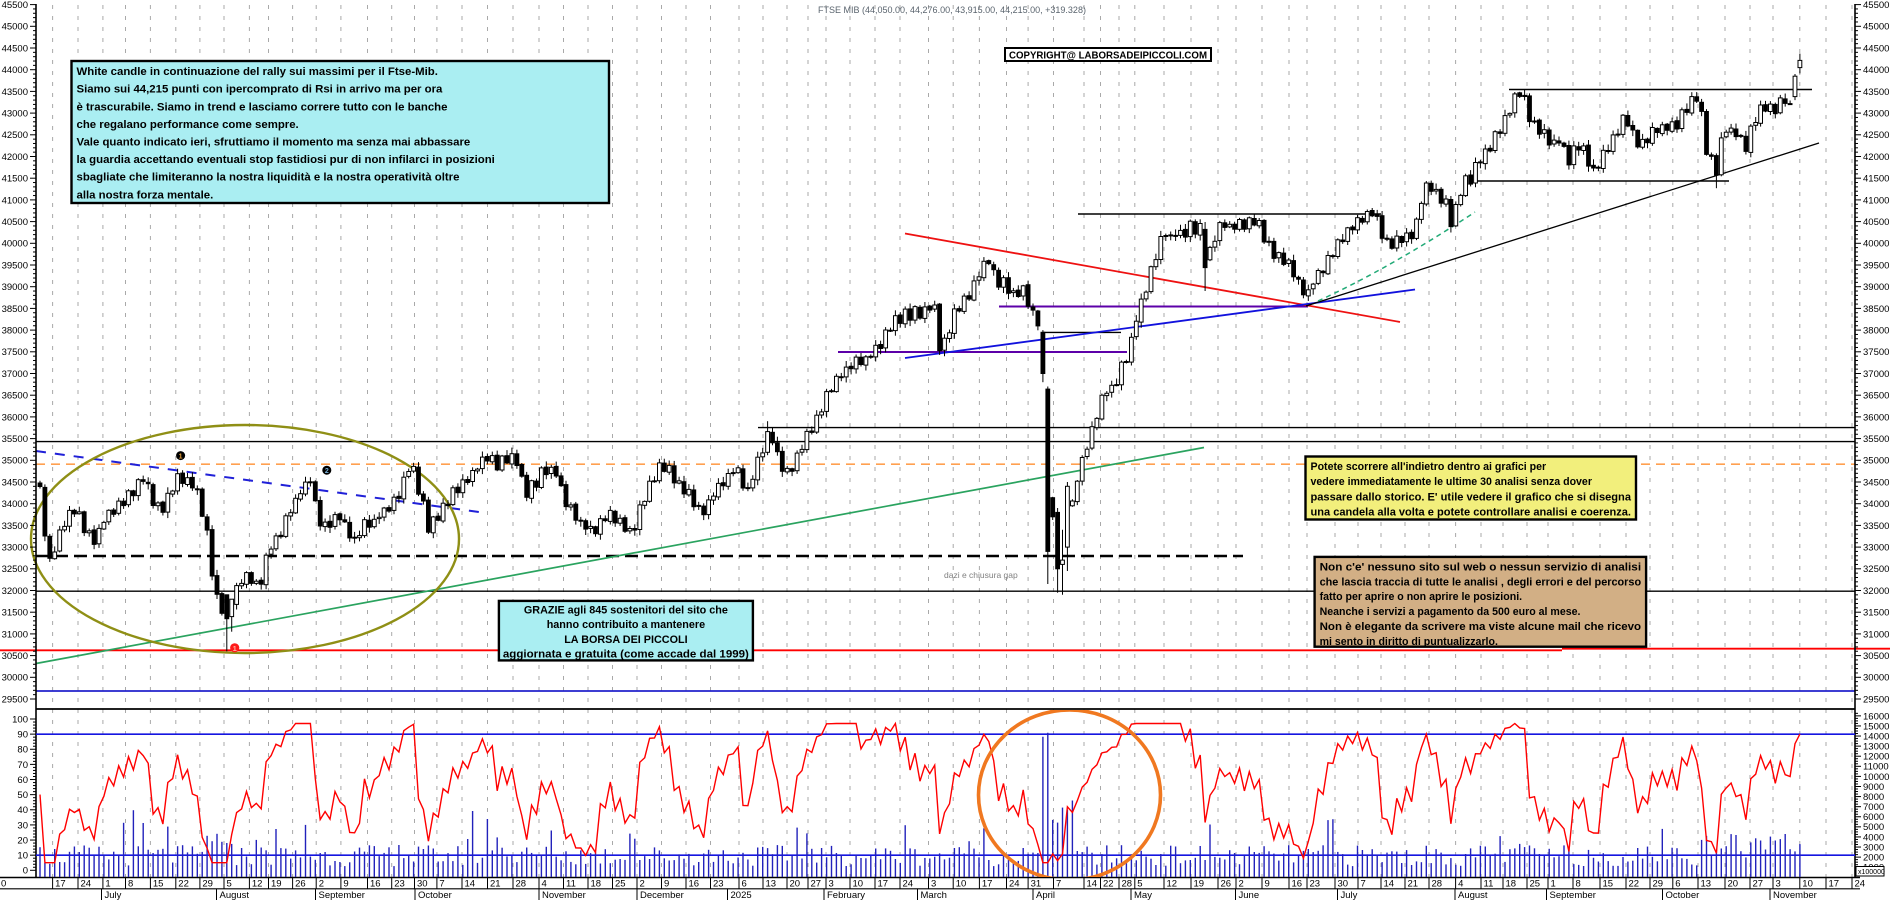 Image resolution: width=1890 pixels, height=907 pixels. I want to click on svg-text: 6, so click(744, 883).